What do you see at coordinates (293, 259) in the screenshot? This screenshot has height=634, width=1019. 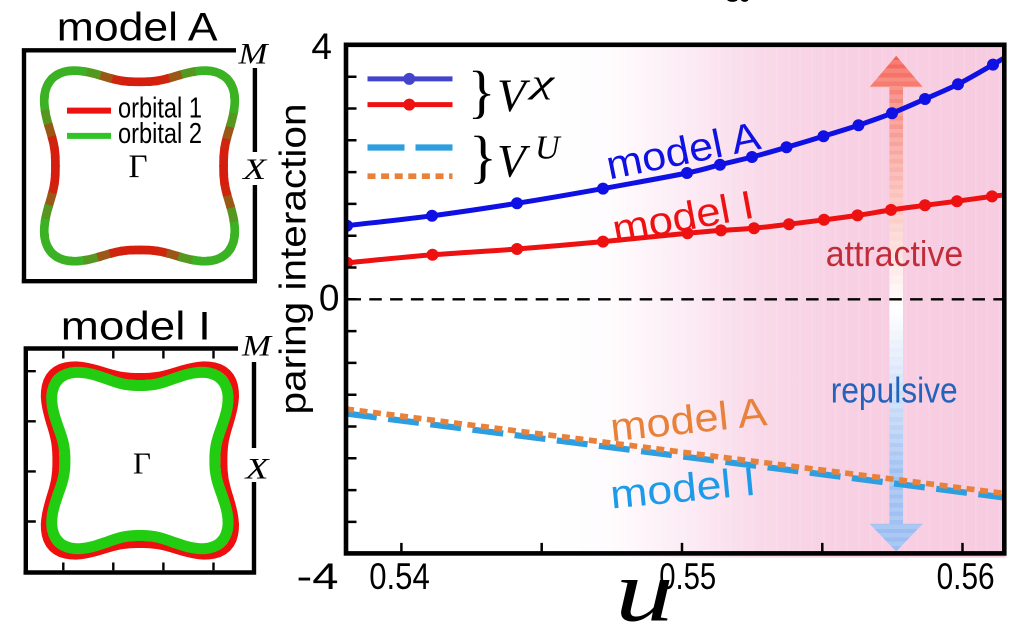 I see `svg-text: paring interaction` at bounding box center [293, 259].